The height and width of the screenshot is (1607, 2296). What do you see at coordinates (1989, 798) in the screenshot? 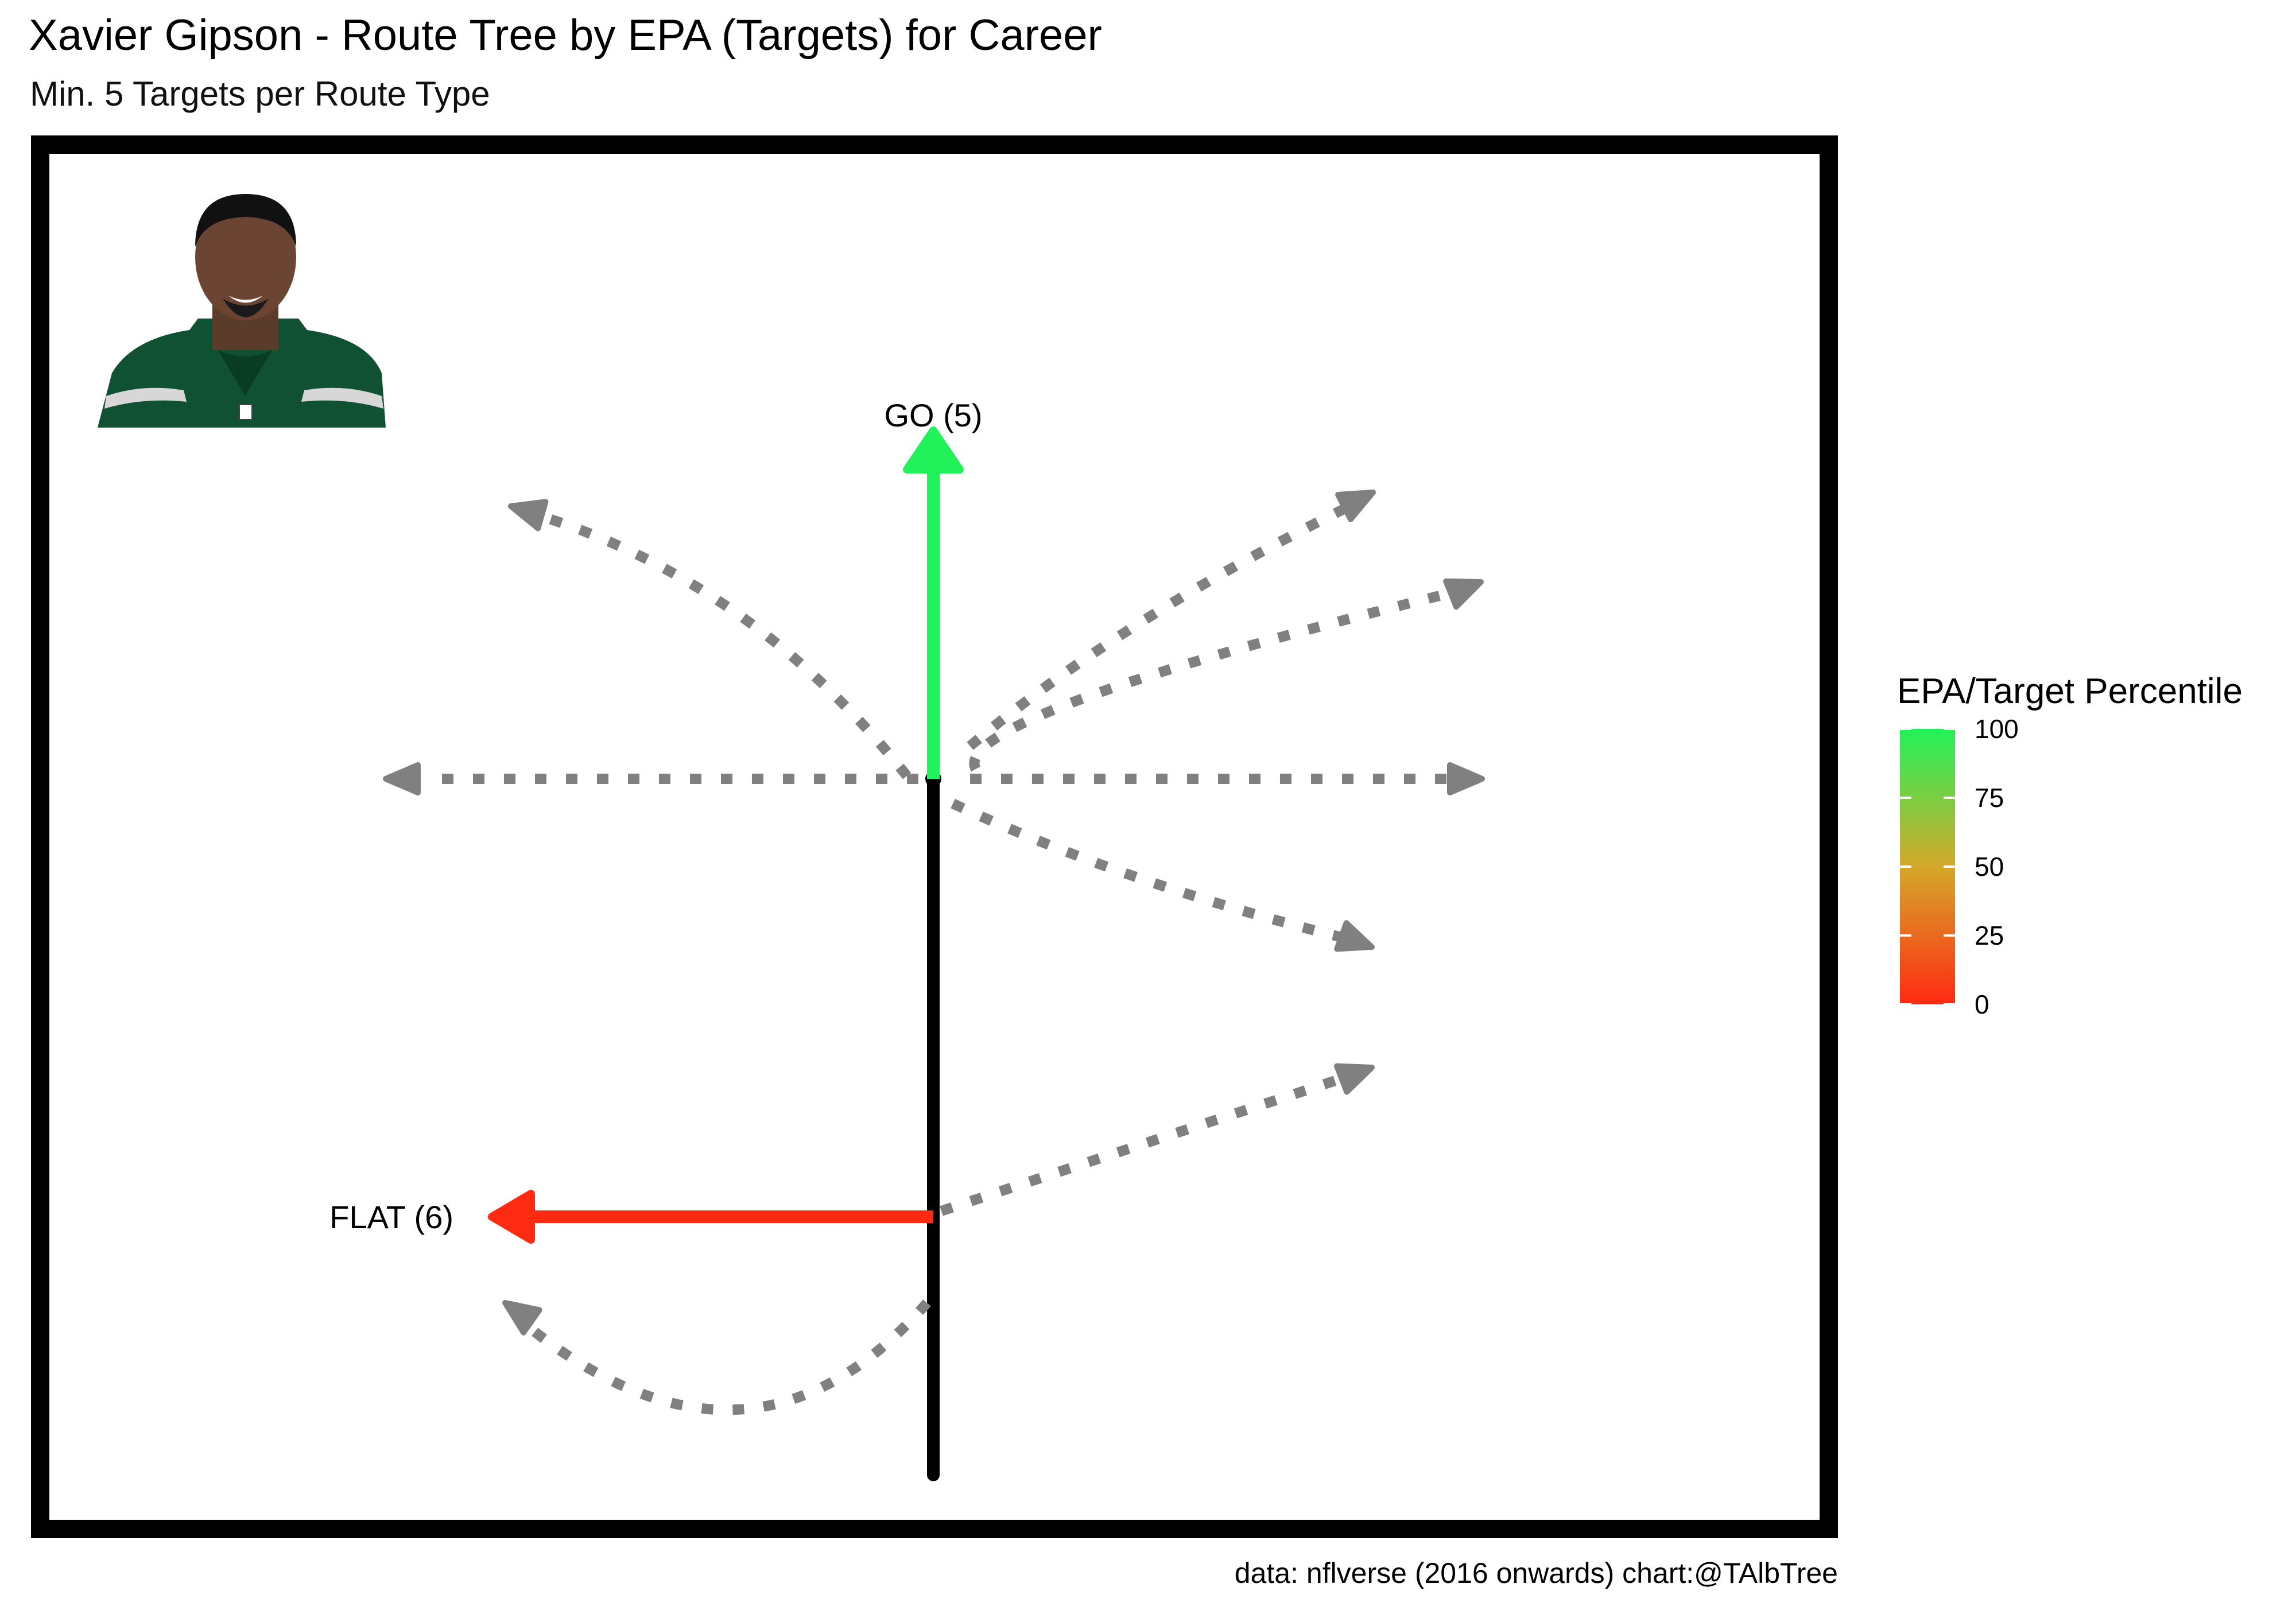
I see `legend-tick-75: 75` at bounding box center [1989, 798].